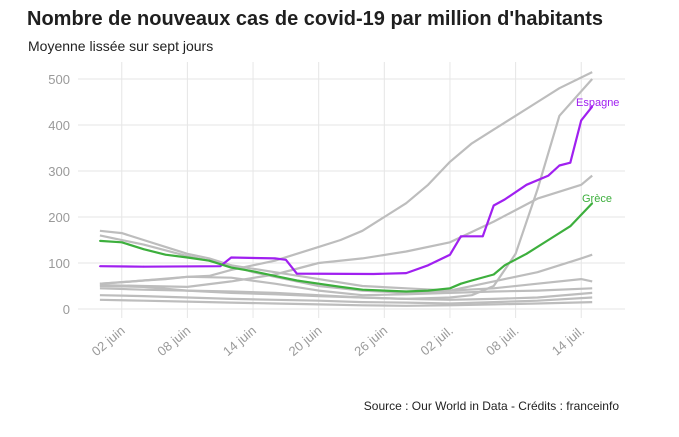 The image size is (679, 437). What do you see at coordinates (66, 309) in the screenshot?
I see `y-tick-label: 0` at bounding box center [66, 309].